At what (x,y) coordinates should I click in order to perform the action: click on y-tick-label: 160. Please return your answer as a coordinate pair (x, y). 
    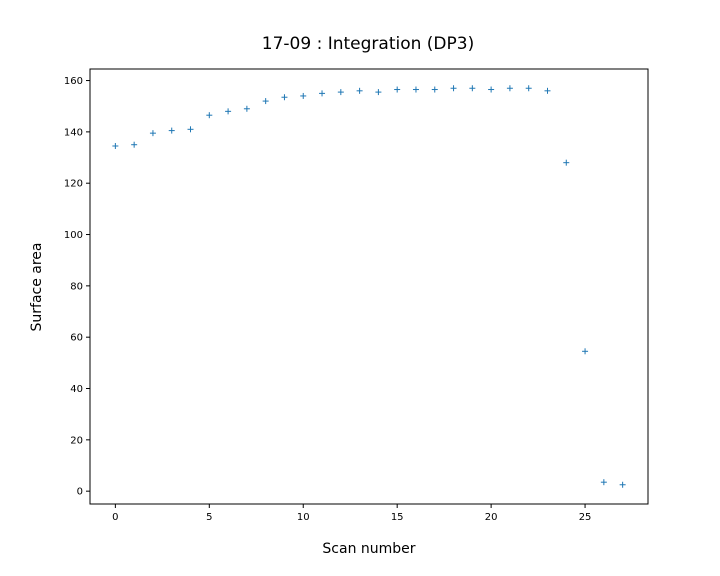
    Looking at the image, I should click on (73, 81).